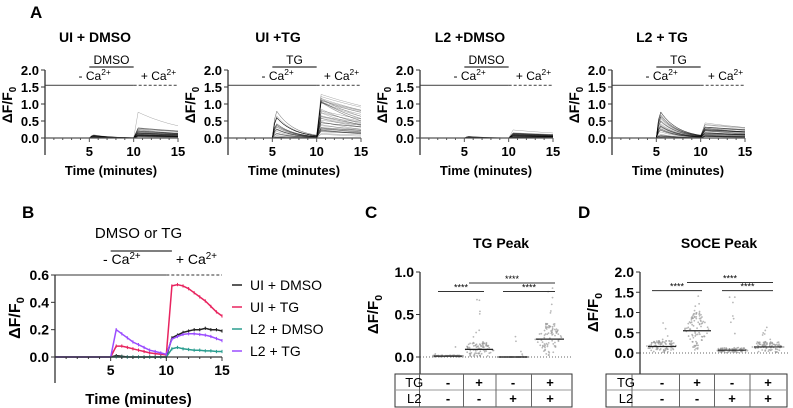 Image resolution: width=793 pixels, height=408 pixels. What do you see at coordinates (470, 75) in the screenshot?
I see `phase-label-no-ca: - Ca2+` at bounding box center [470, 75].